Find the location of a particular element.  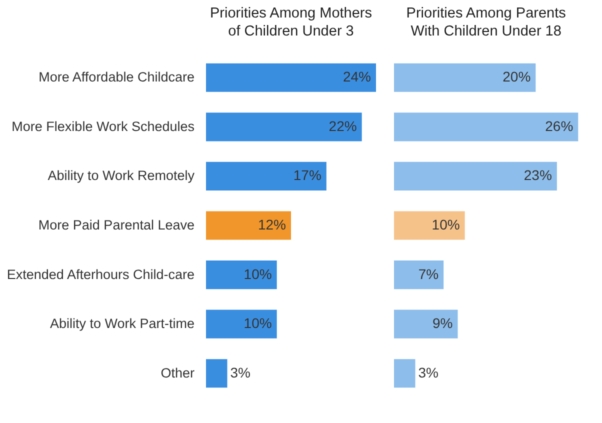

y-tick-label: More Flexible Work Schedules is located at coordinates (103, 126).